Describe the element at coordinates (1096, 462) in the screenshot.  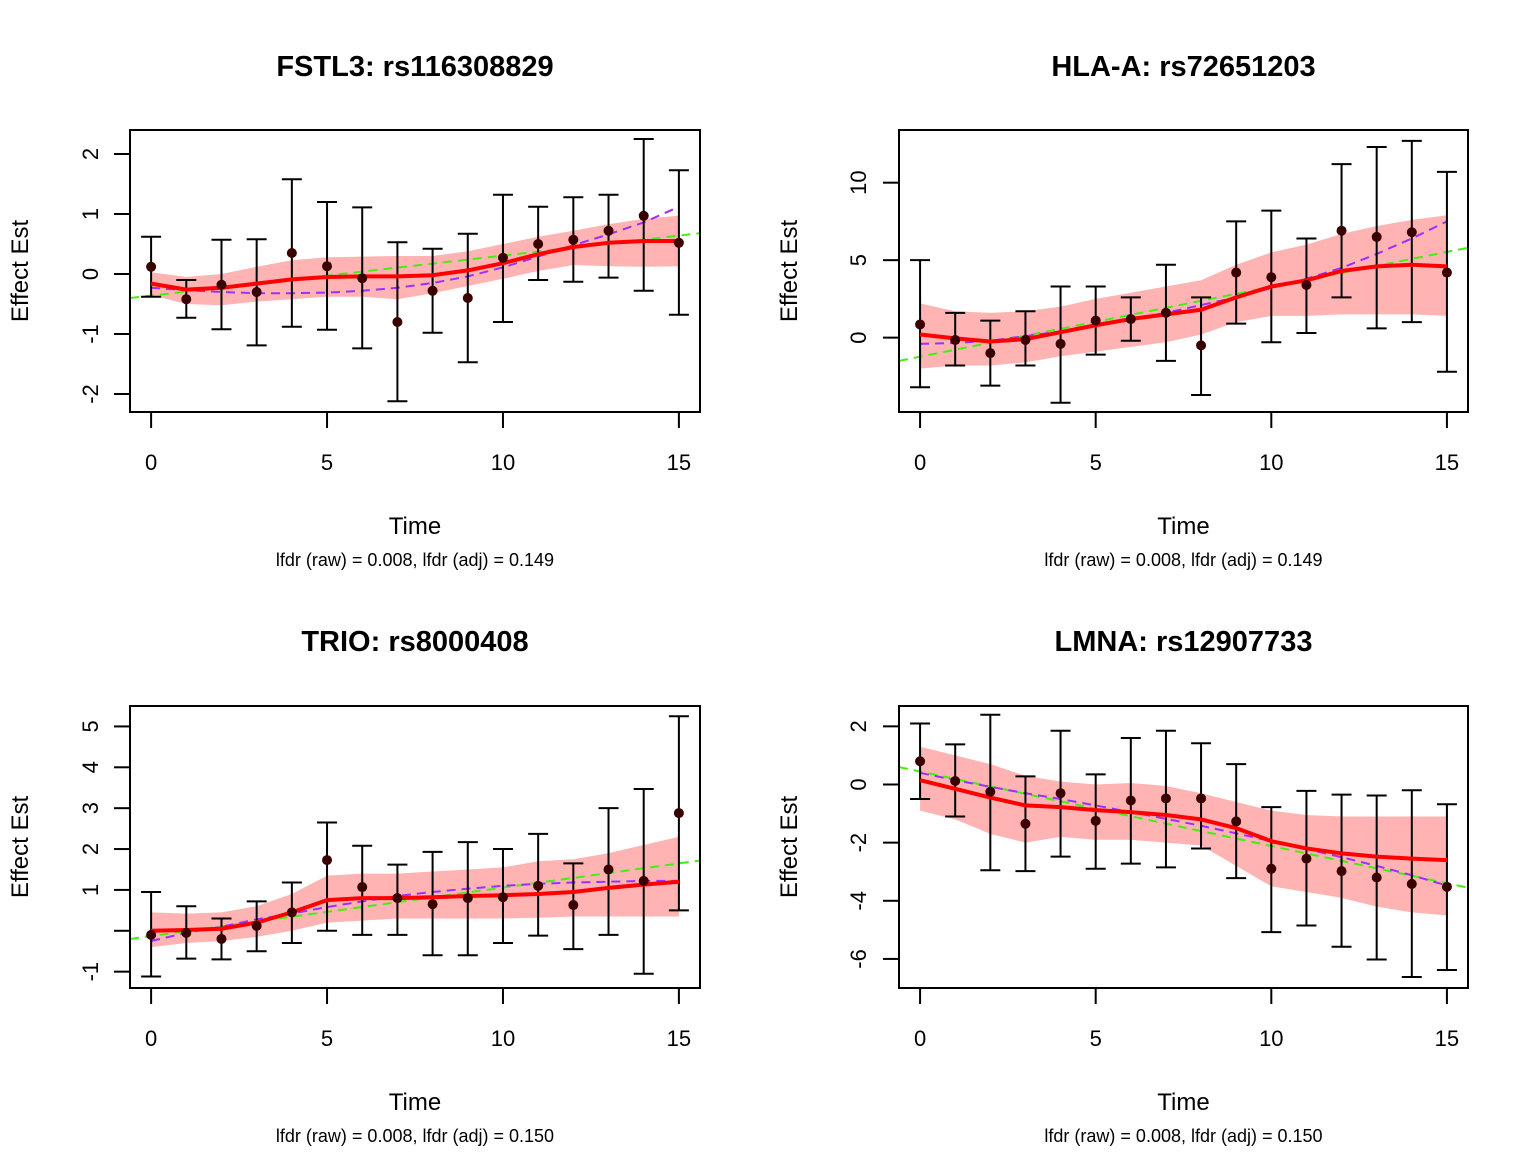
I see `x-tick-label: 5` at that location.